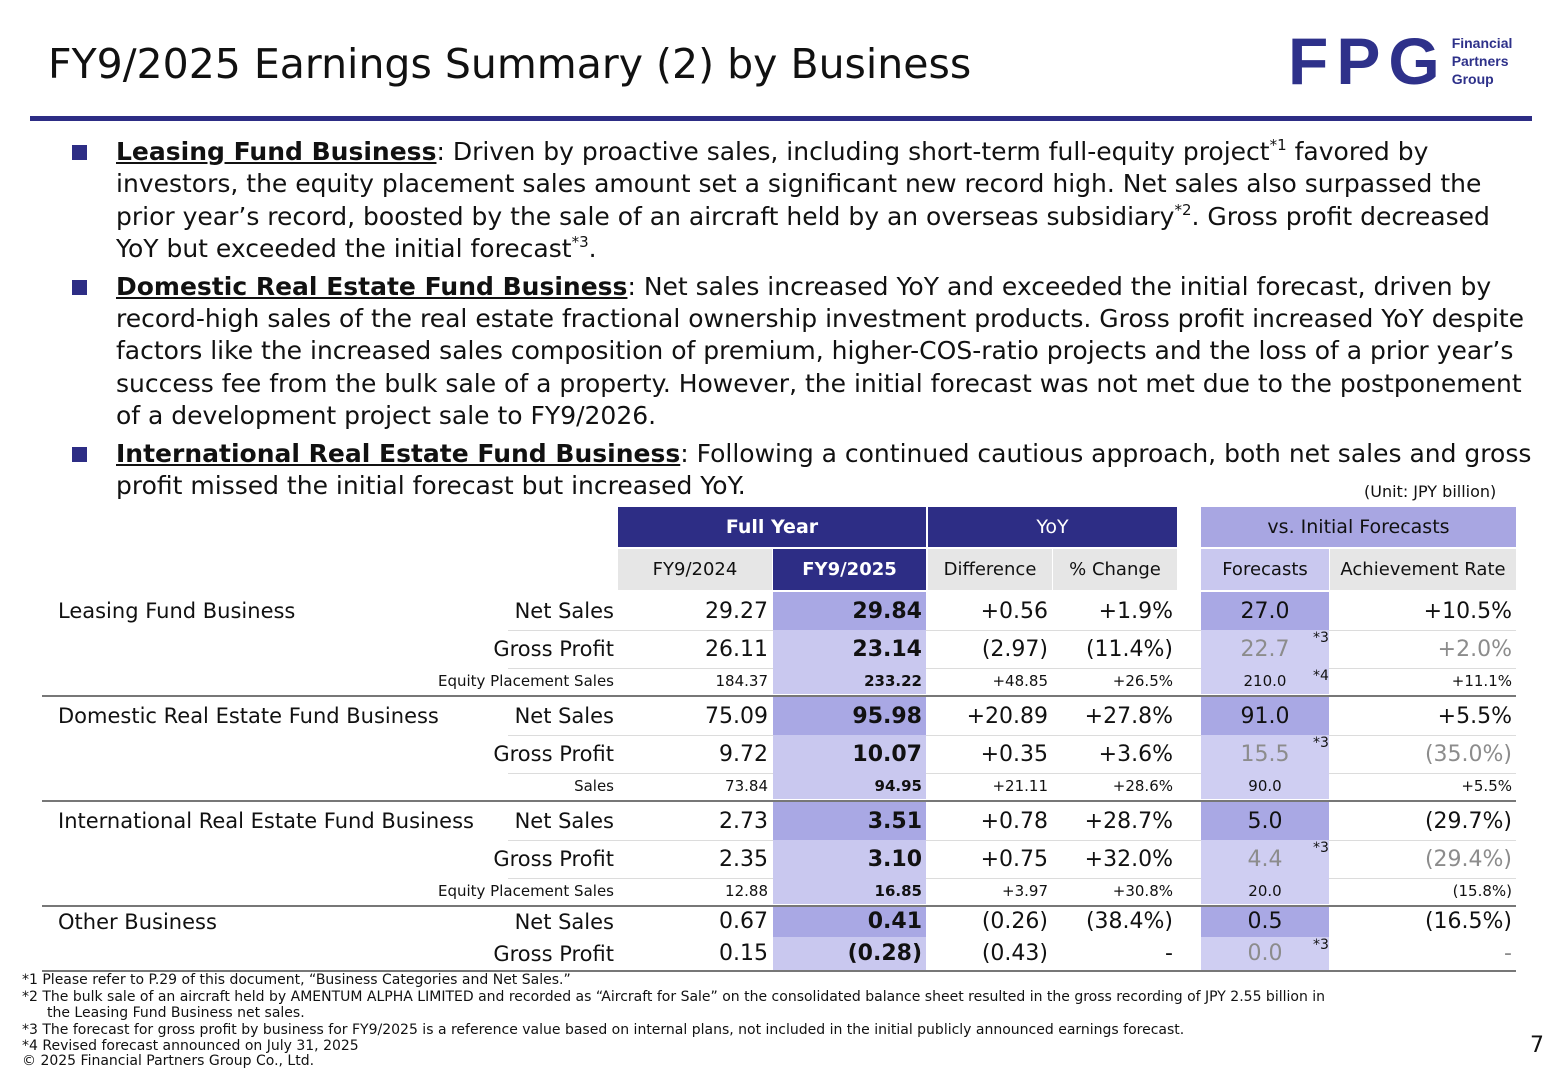 The image size is (1560, 1080). I want to click on cell-forecast: 0.0, so click(1265, 953).